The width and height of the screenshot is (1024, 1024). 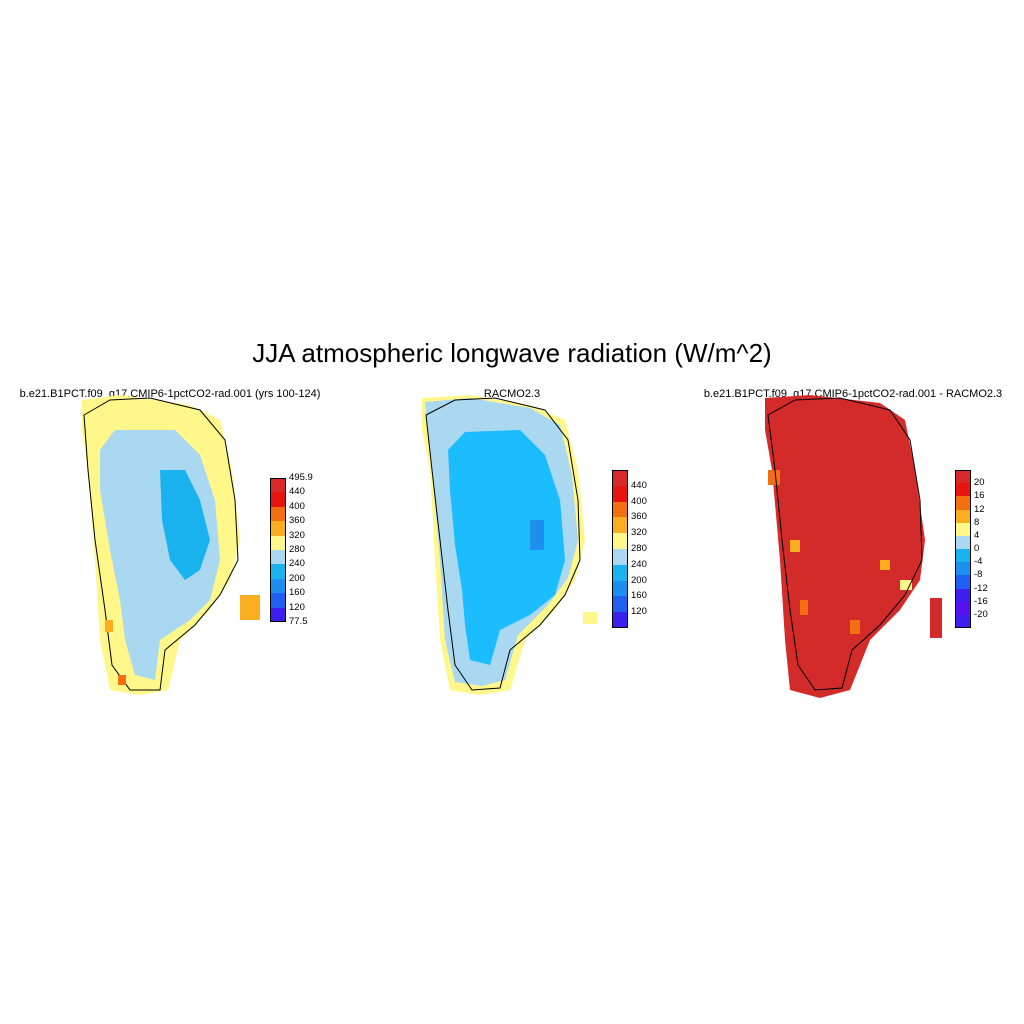 I want to click on colorbar-label: -12, so click(x=981, y=588).